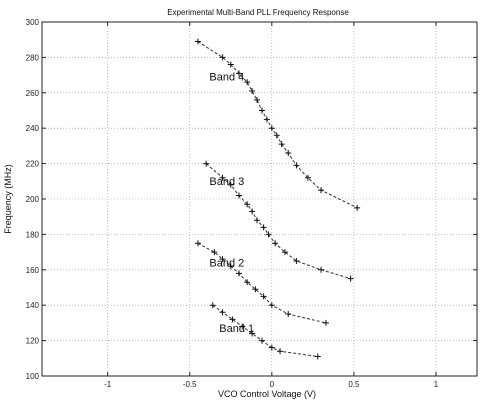 Image resolution: width=480 pixels, height=401 pixels. I want to click on series-label: Band 3, so click(226, 182).